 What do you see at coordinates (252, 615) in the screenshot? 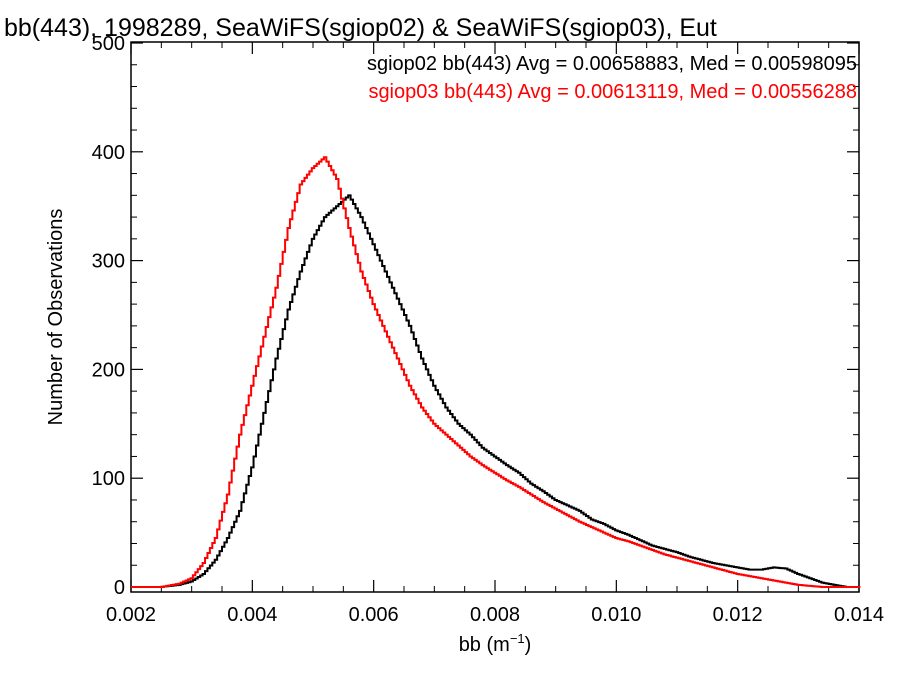
I see `x-tick-label: 0.004` at bounding box center [252, 615].